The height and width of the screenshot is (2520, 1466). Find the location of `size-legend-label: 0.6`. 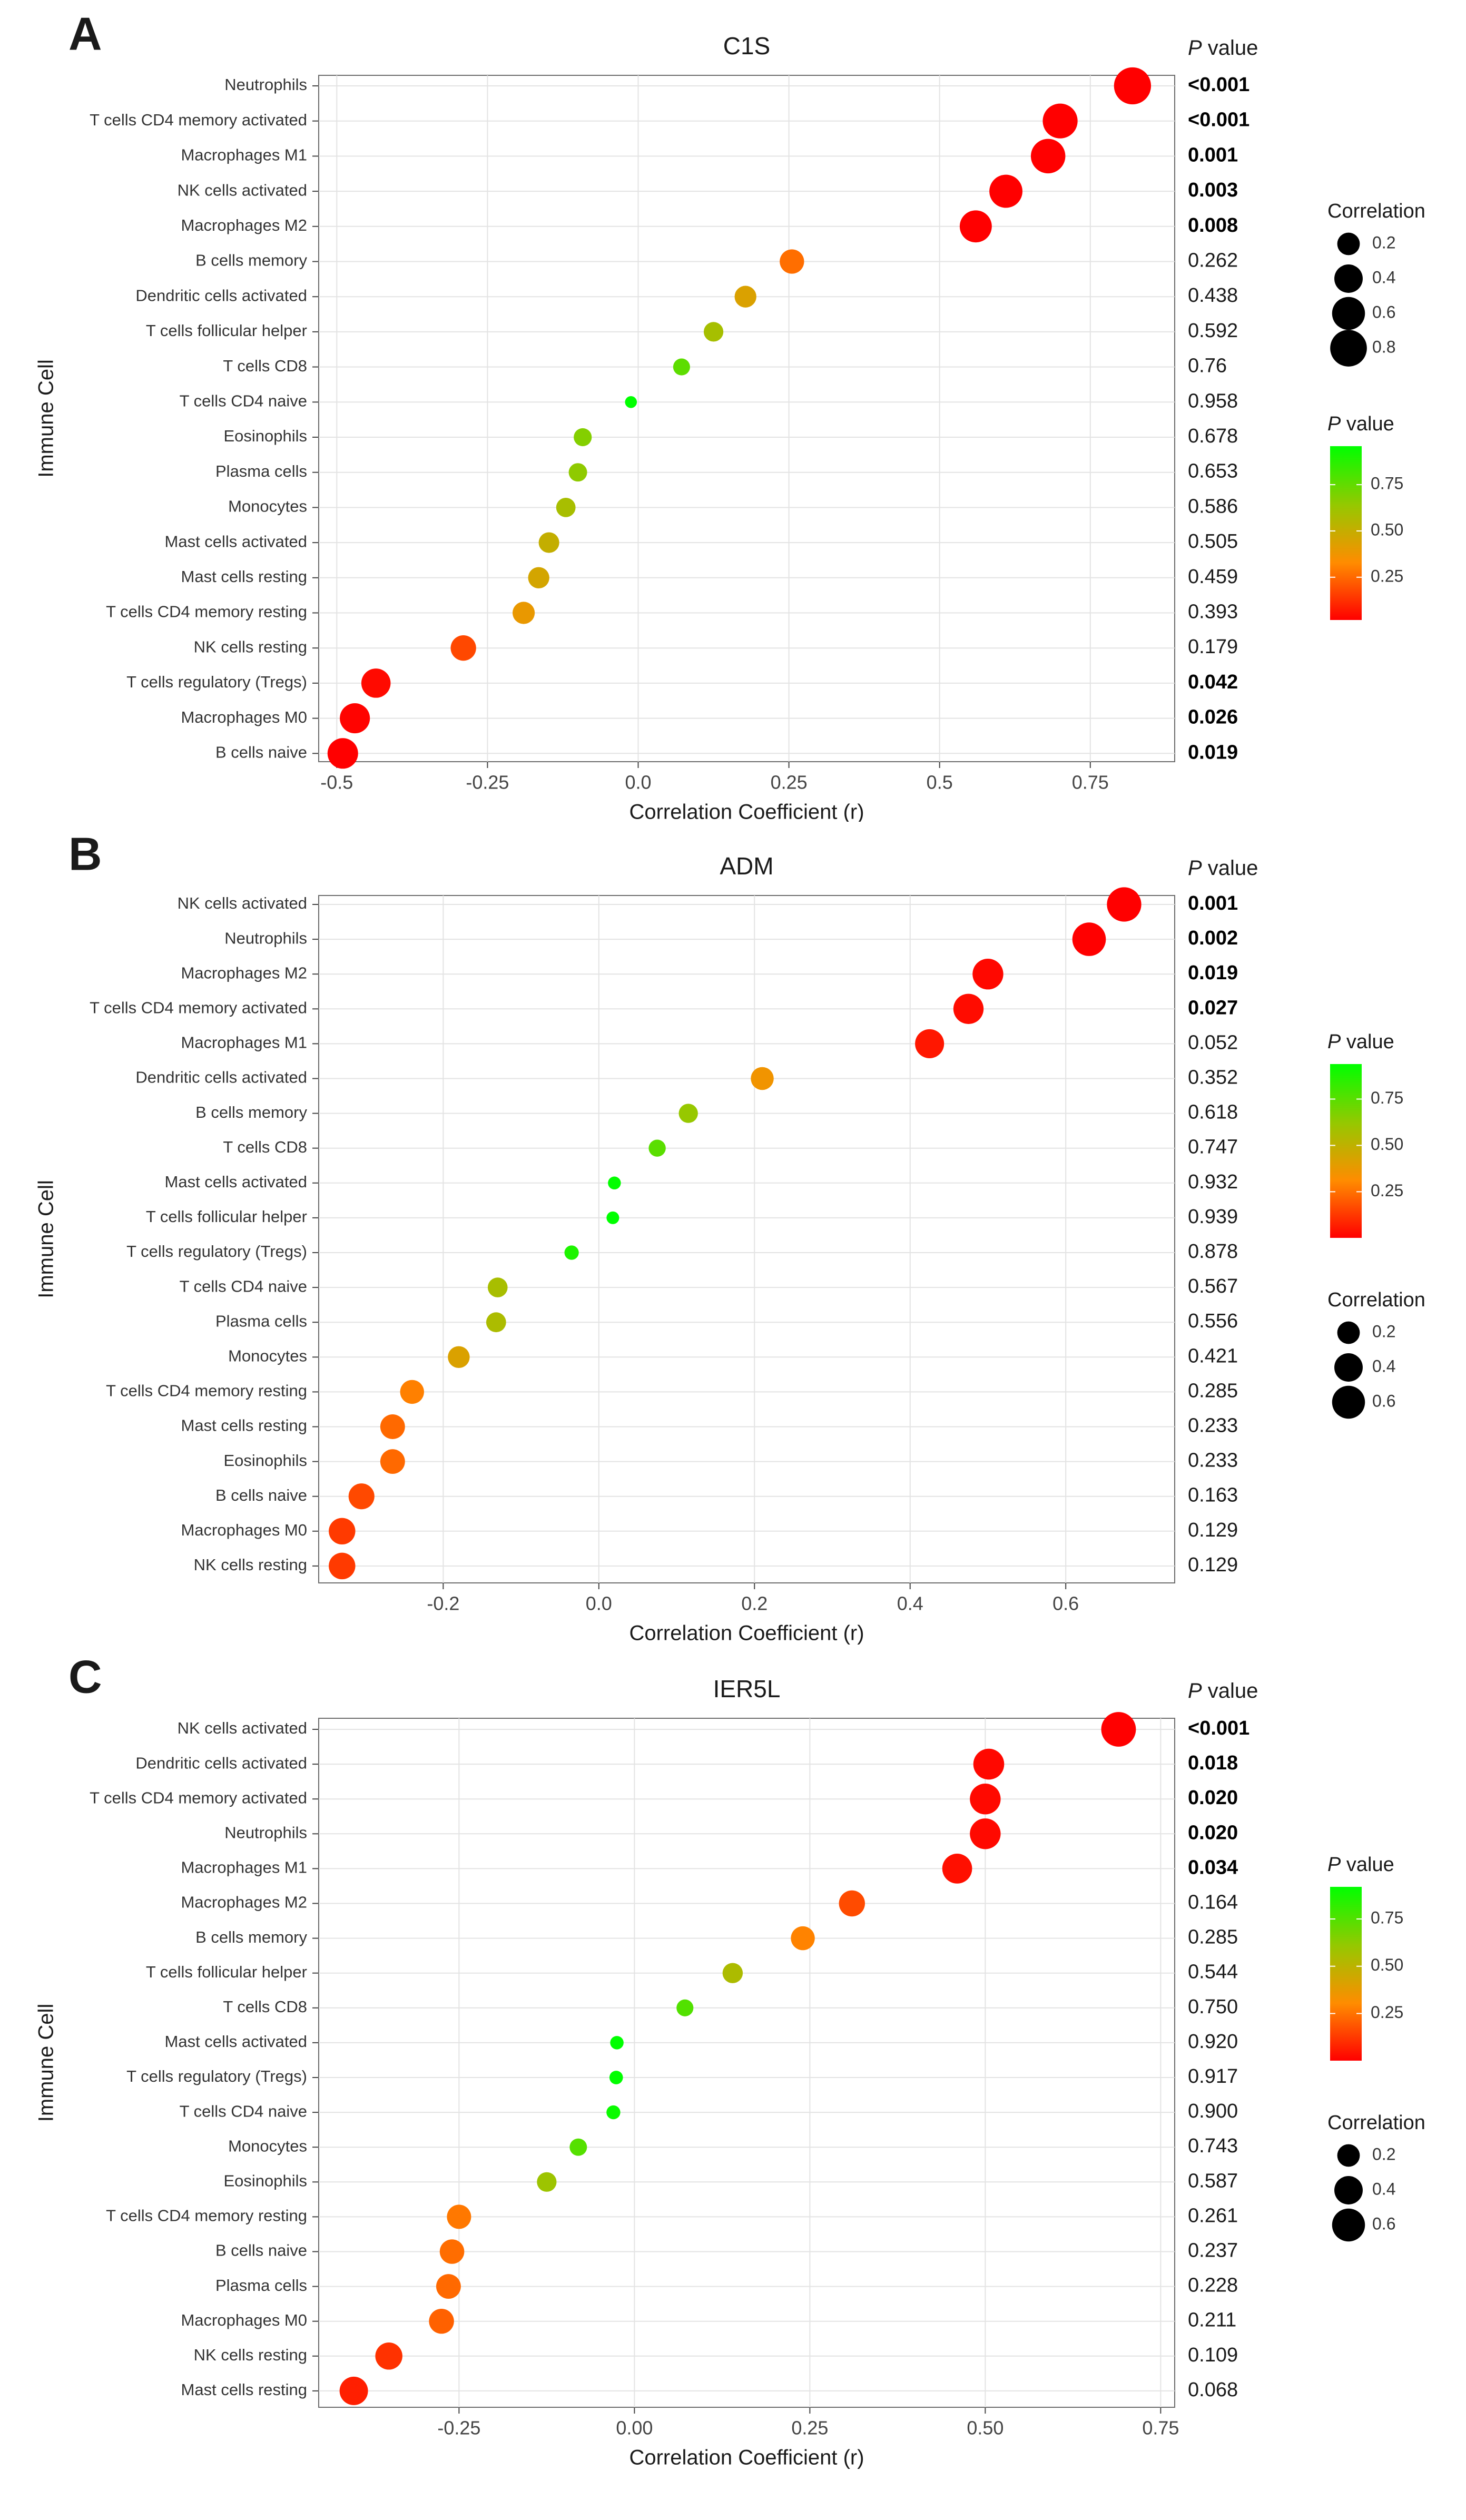

size-legend-label: 0.6 is located at coordinates (1383, 2223).